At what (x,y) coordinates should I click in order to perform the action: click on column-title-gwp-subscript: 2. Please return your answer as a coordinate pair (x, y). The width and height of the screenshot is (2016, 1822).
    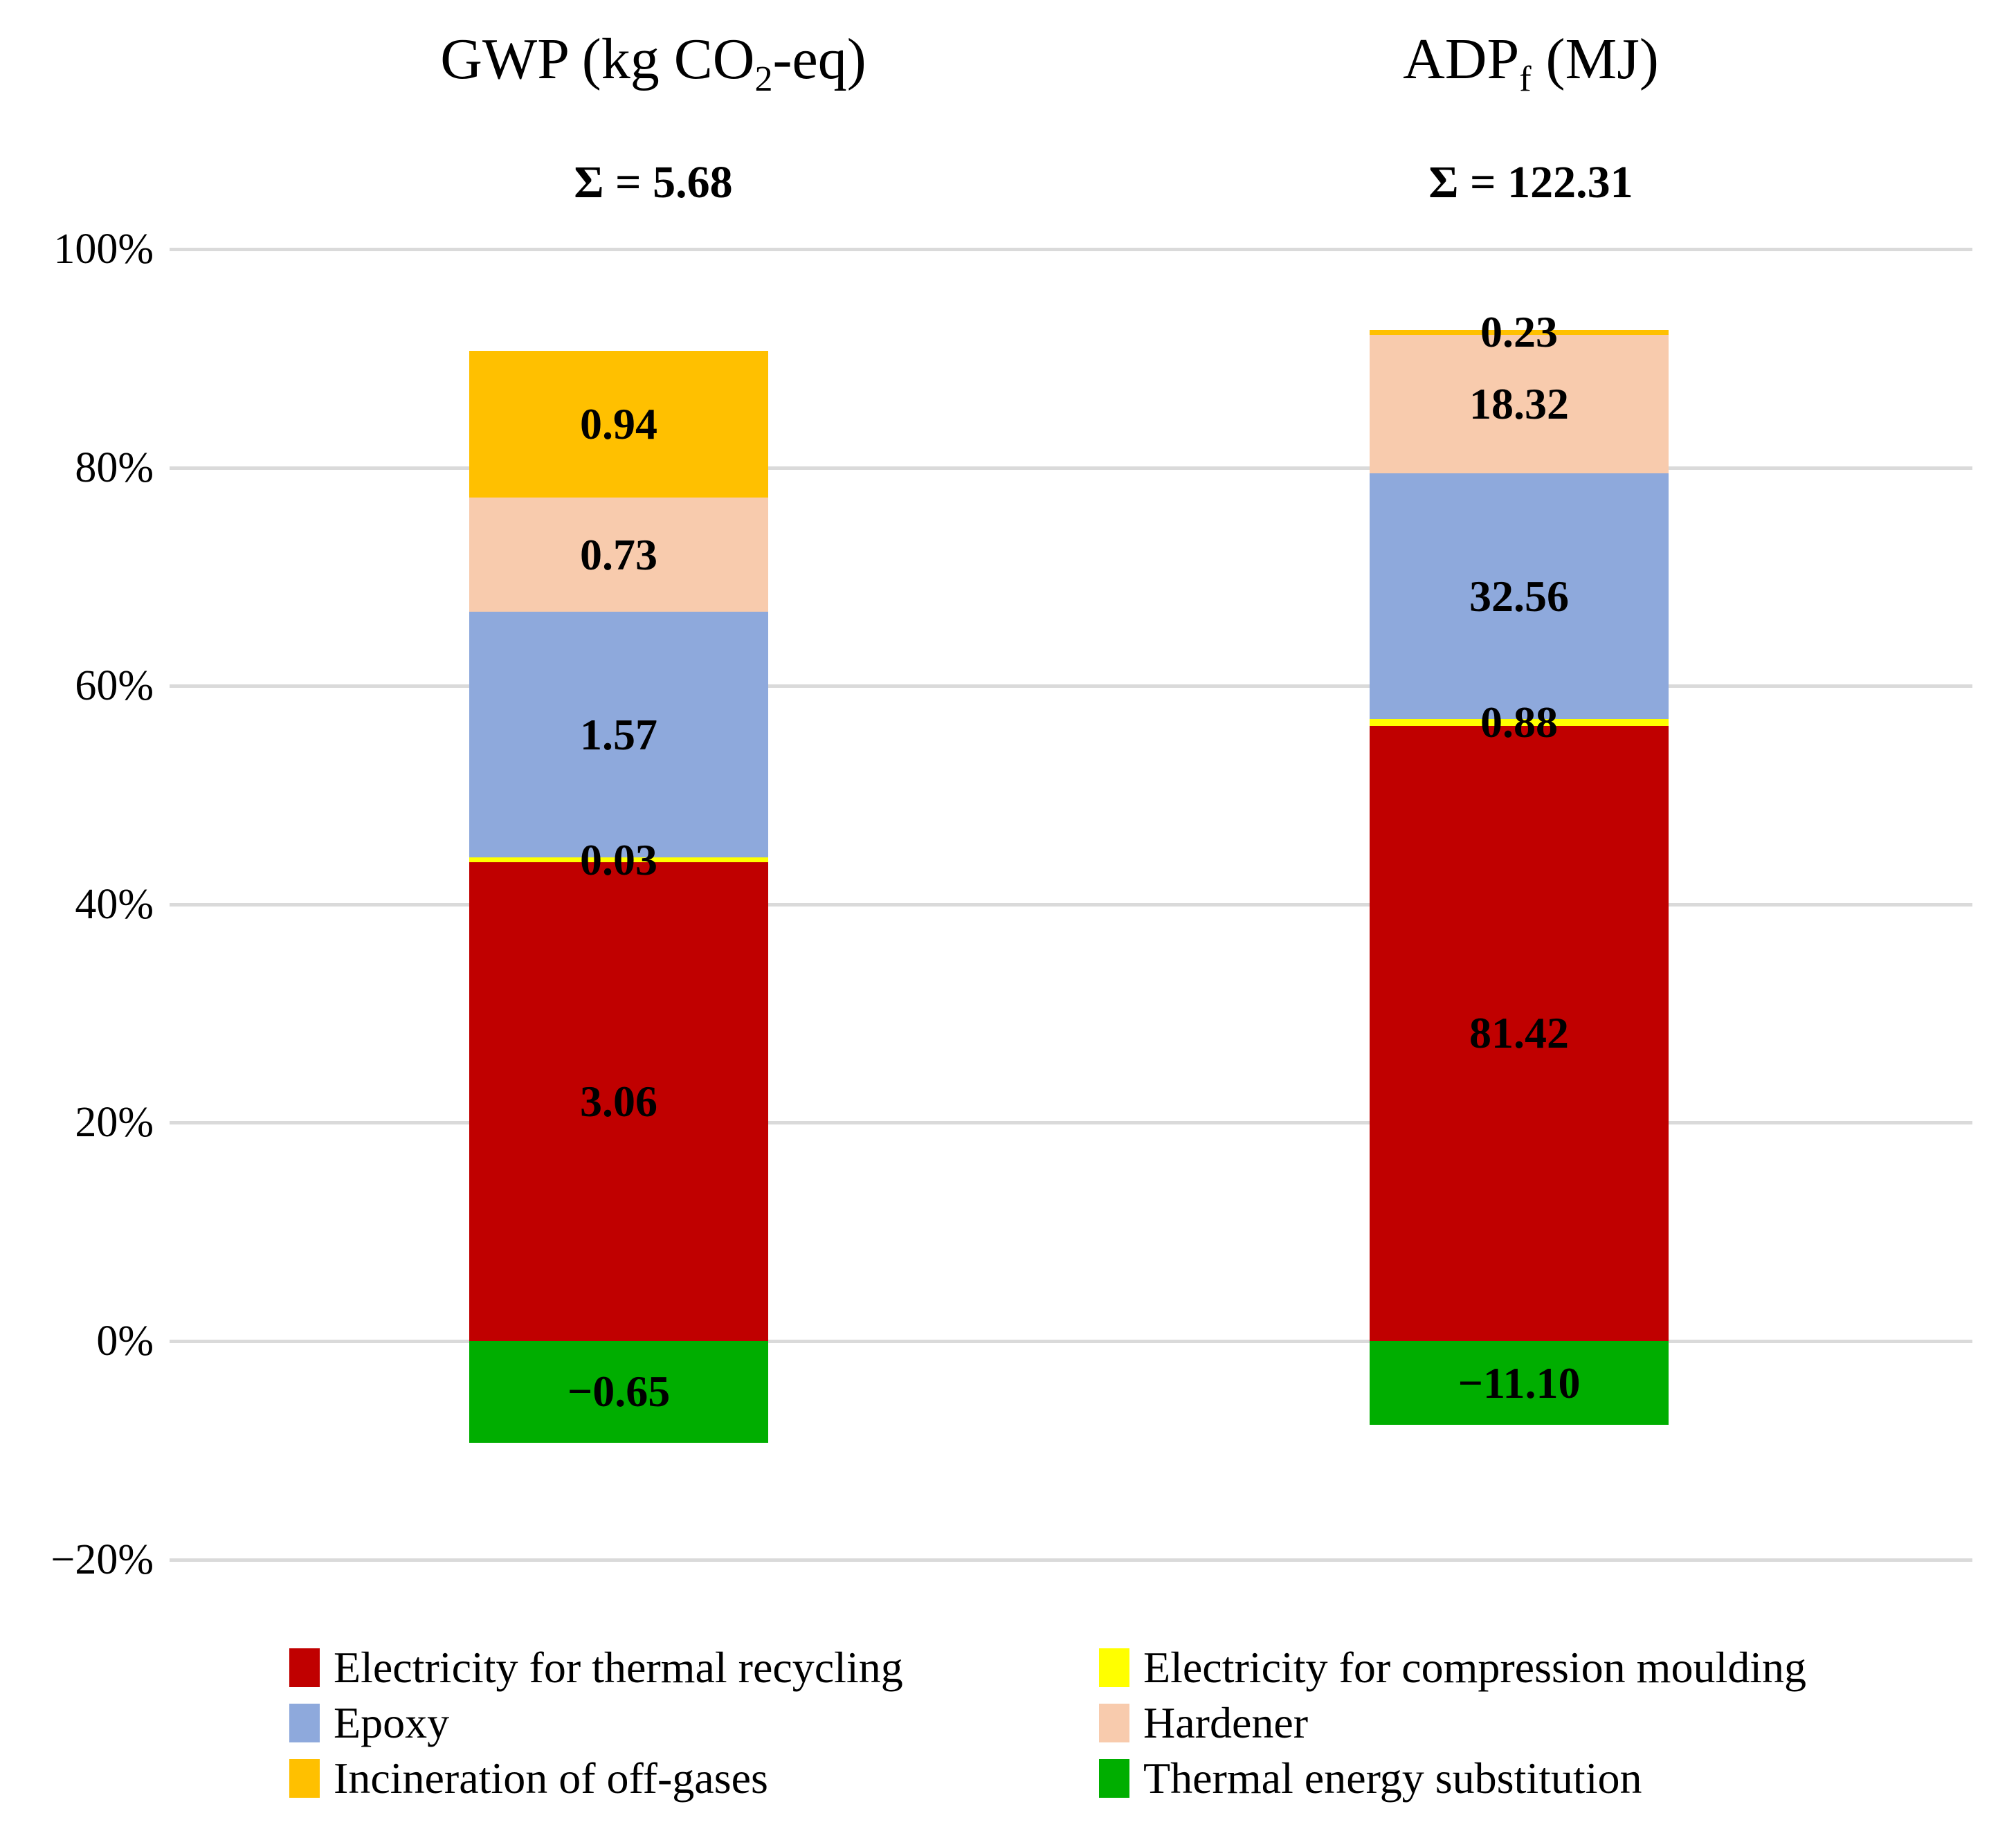
    Looking at the image, I should click on (763, 79).